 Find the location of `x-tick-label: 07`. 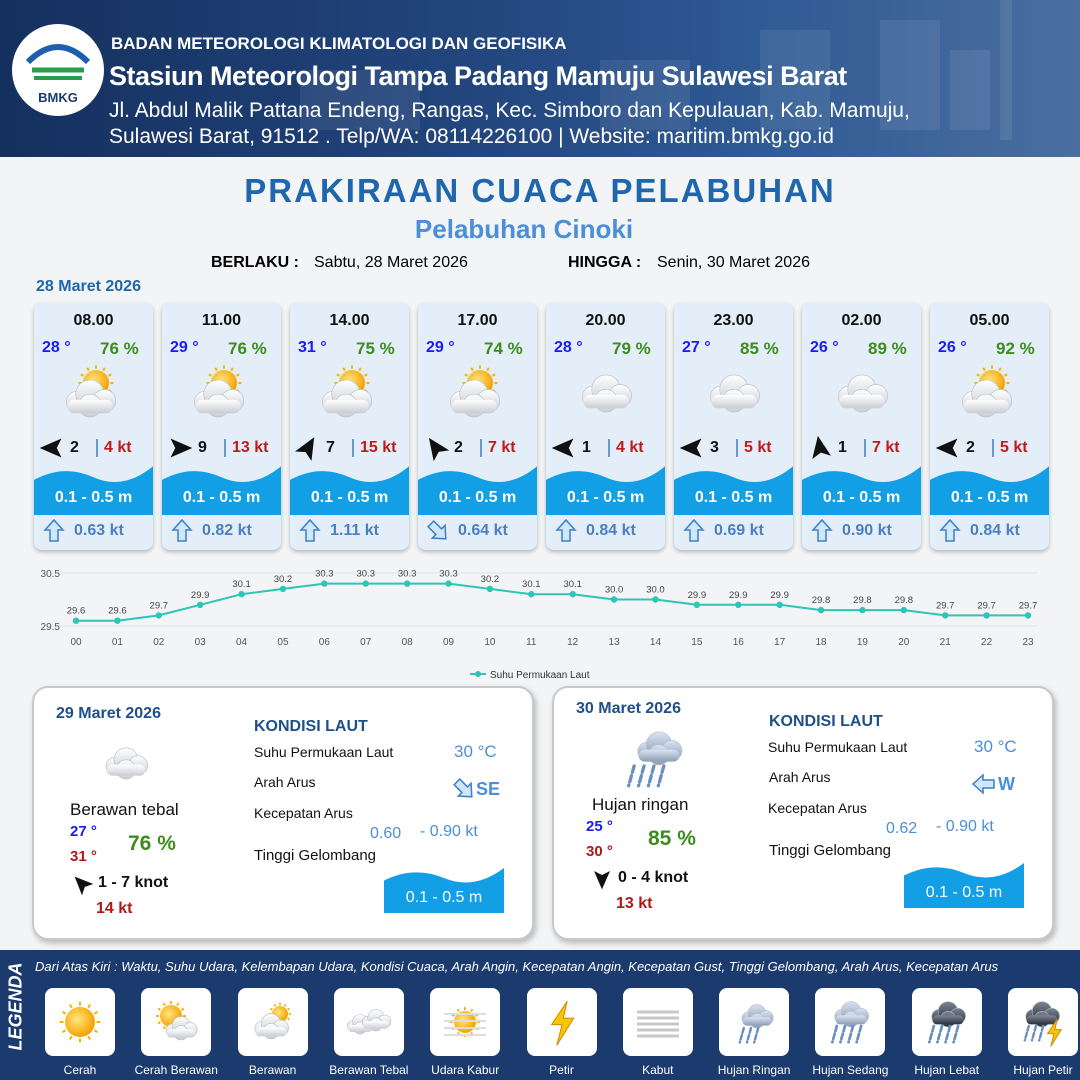

x-tick-label: 07 is located at coordinates (366, 642).